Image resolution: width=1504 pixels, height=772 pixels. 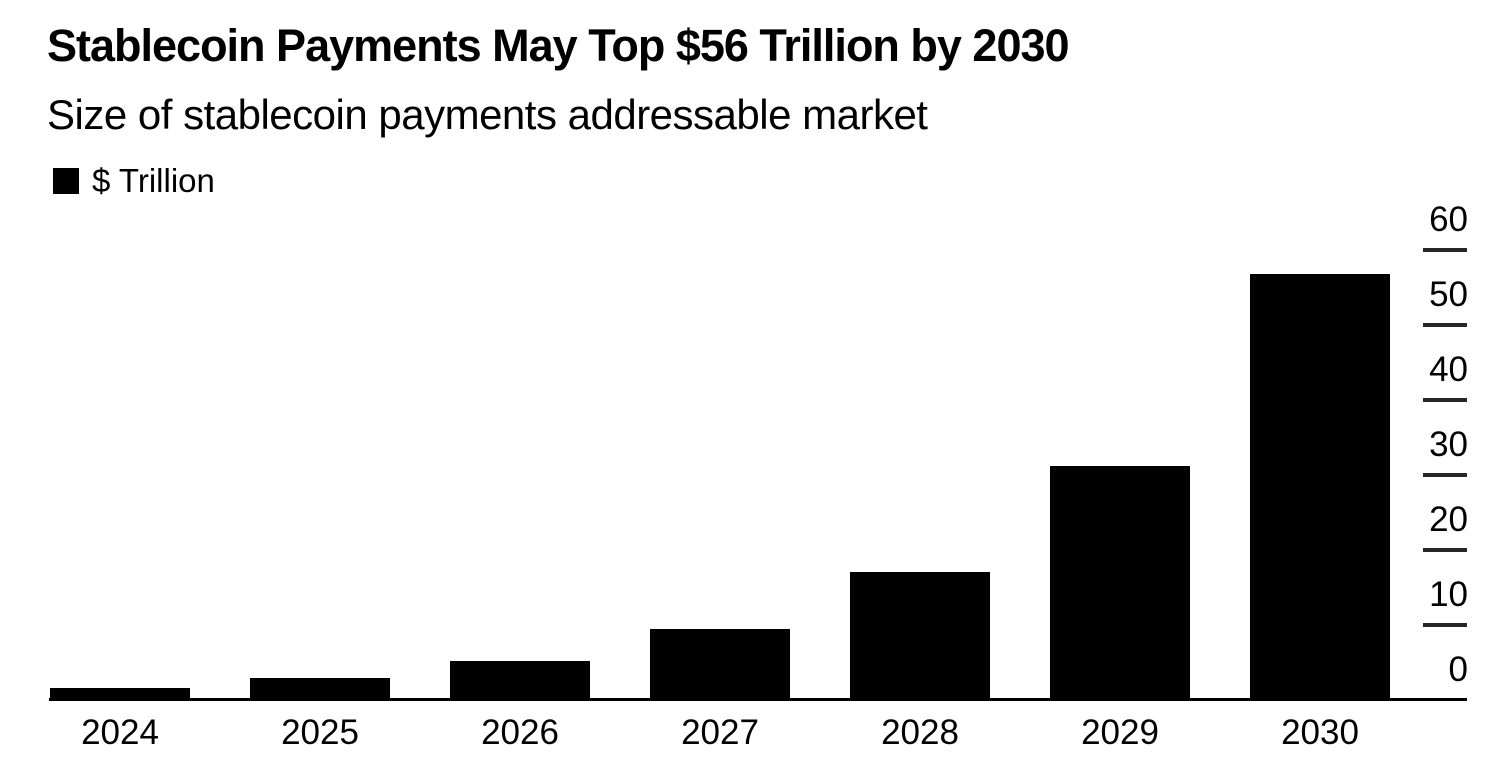 What do you see at coordinates (520, 680) in the screenshot?
I see `bar-2026` at bounding box center [520, 680].